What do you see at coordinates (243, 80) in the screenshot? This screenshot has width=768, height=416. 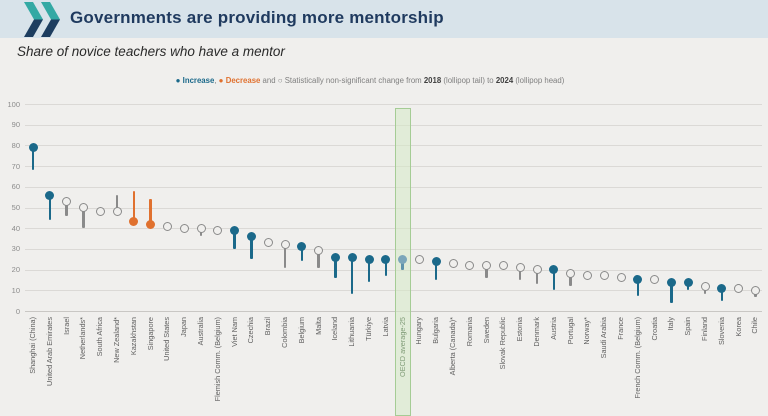 I see `legend-decrease-label: Decrease` at bounding box center [243, 80].